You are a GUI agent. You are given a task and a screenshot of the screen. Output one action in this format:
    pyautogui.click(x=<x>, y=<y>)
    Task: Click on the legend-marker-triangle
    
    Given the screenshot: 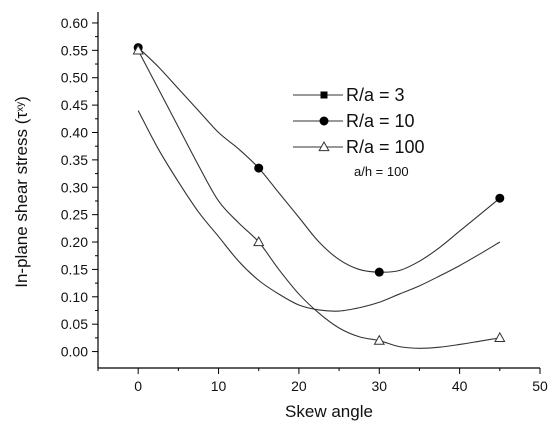 What is the action you would take?
    pyautogui.click(x=324, y=146)
    